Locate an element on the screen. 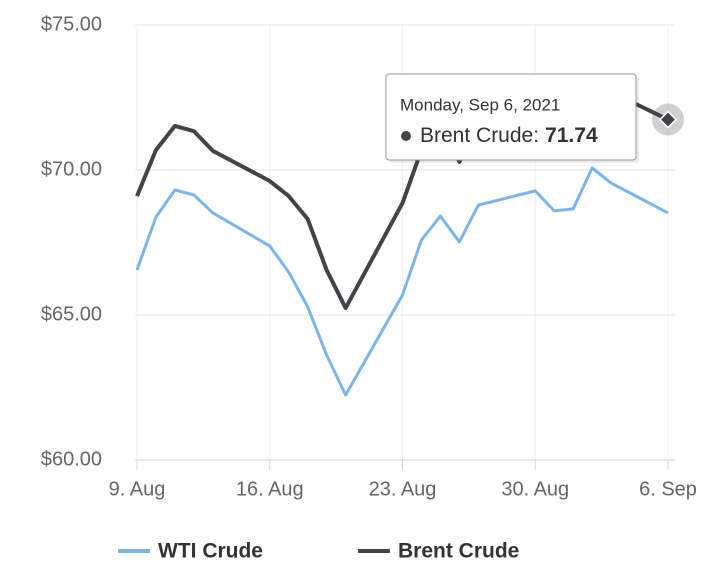 The height and width of the screenshot is (576, 716). tooltip-series-name: Brent Crude is located at coordinates (476, 135).